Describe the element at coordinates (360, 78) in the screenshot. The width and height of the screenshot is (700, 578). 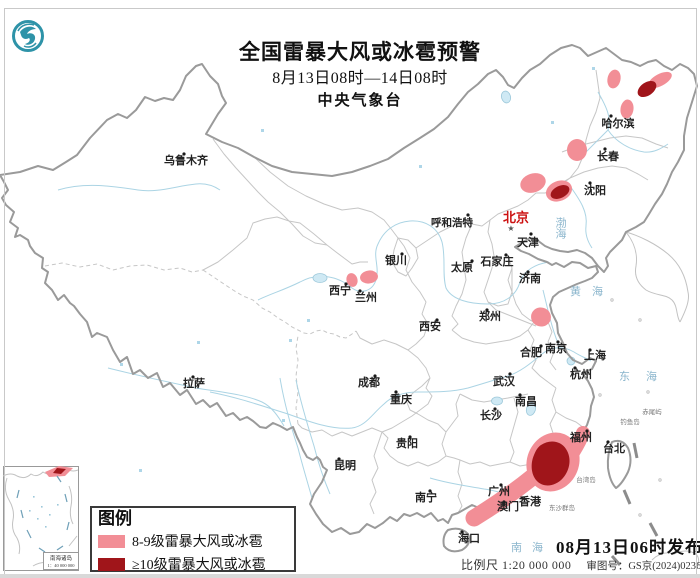
I see `valid-period: 8月13日08时—14日08时` at that location.